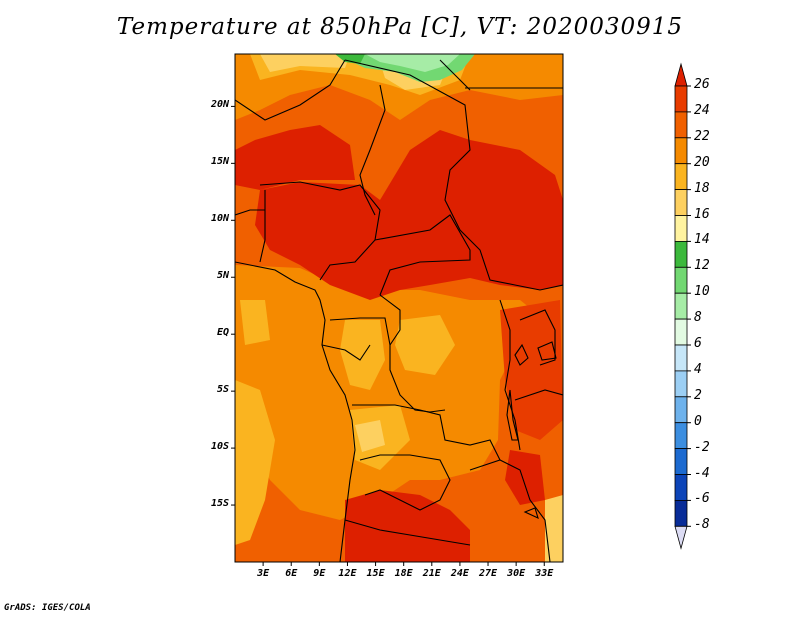 The width and height of the screenshot is (800, 618). I want to click on lat-label: 5N, so click(222, 276).